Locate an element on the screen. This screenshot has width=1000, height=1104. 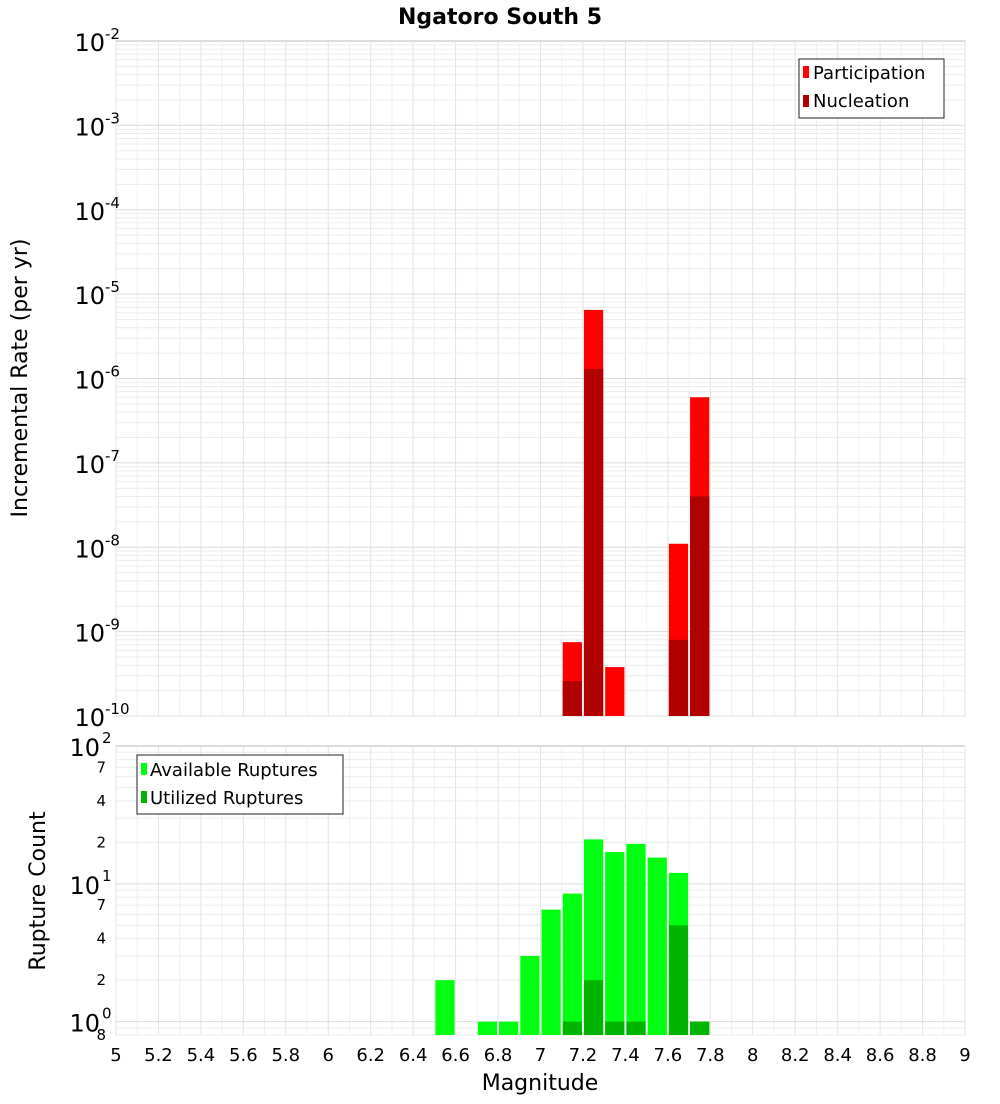
legend-label-utilized: Utilized Ruptures is located at coordinates (226, 798).